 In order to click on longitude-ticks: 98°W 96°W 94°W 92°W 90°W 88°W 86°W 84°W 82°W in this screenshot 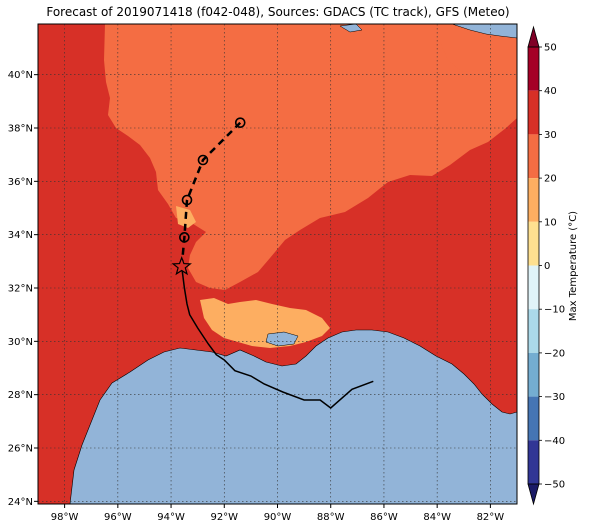, I will do `click(278, 513)`.